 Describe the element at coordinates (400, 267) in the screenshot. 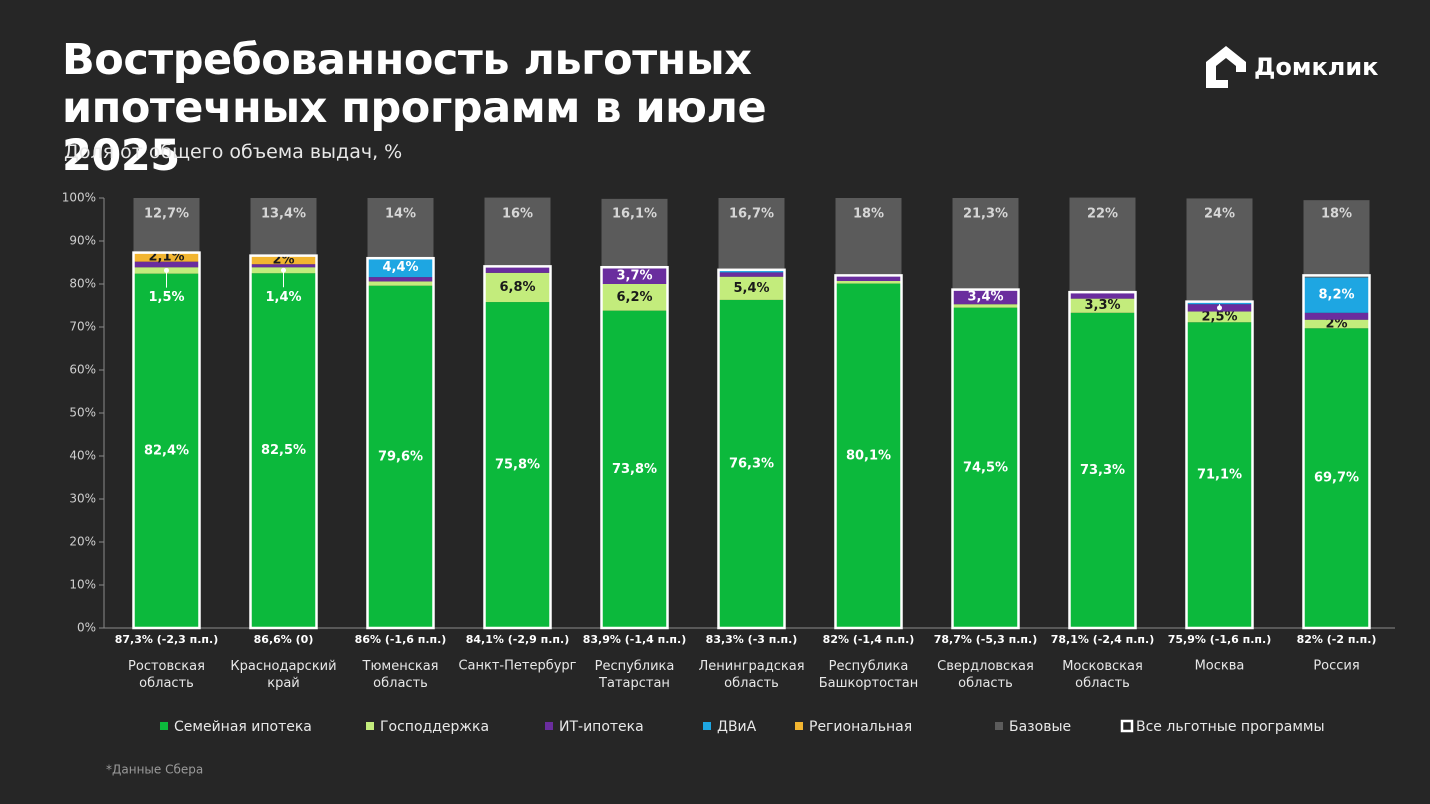

I see `data-label: 4,4%` at that location.